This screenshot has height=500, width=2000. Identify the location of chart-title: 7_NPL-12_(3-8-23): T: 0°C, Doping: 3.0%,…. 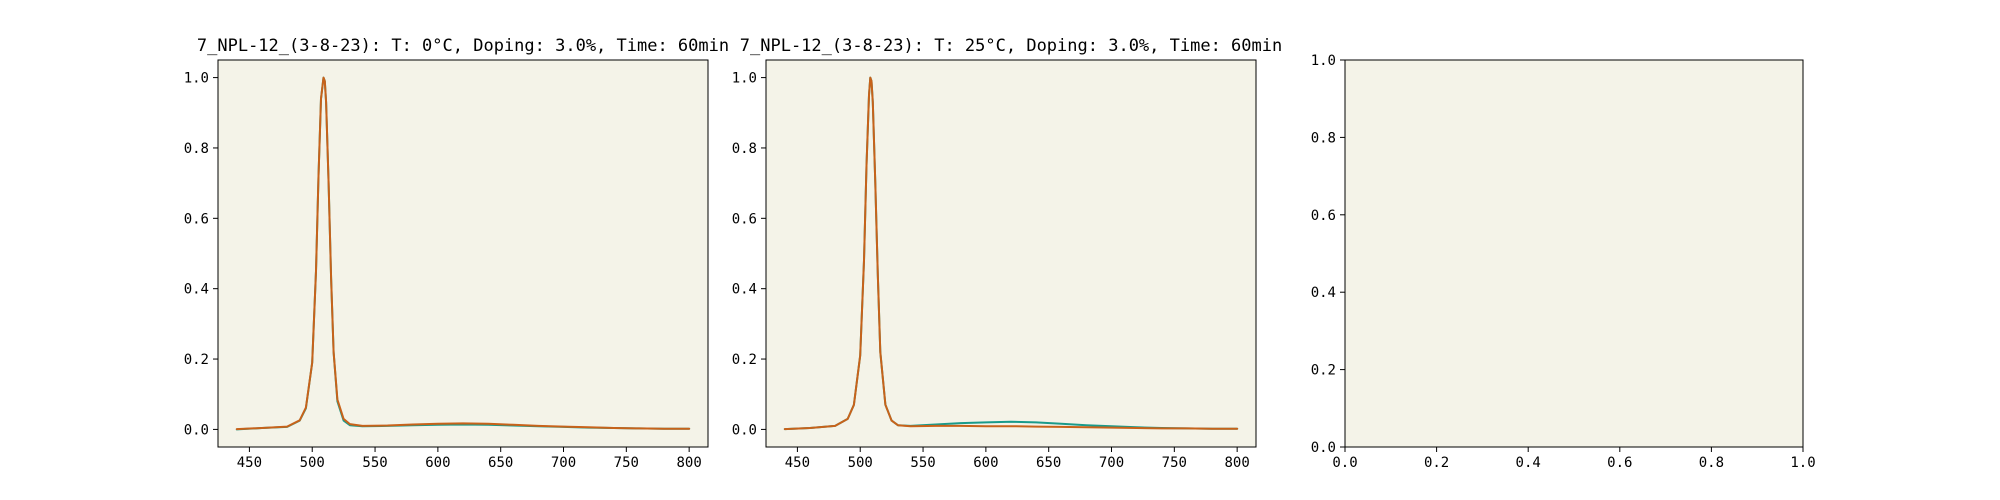
(463, 46).